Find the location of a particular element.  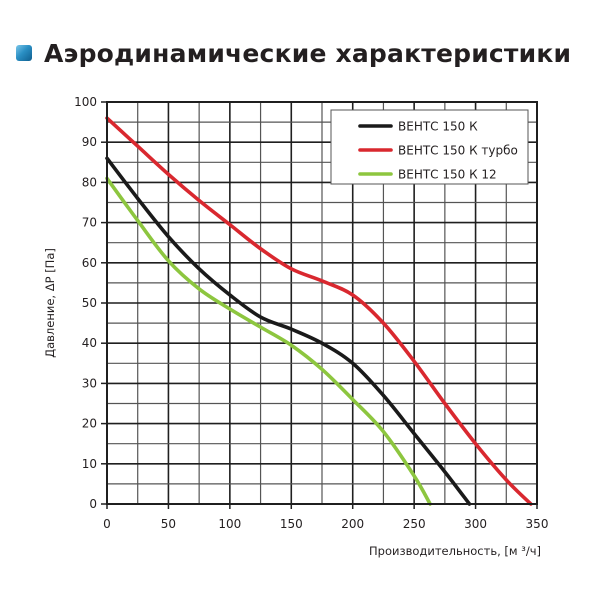

legend-item-vents-150k-12: ВЕНТС 150 К 12 is located at coordinates (427, 175).